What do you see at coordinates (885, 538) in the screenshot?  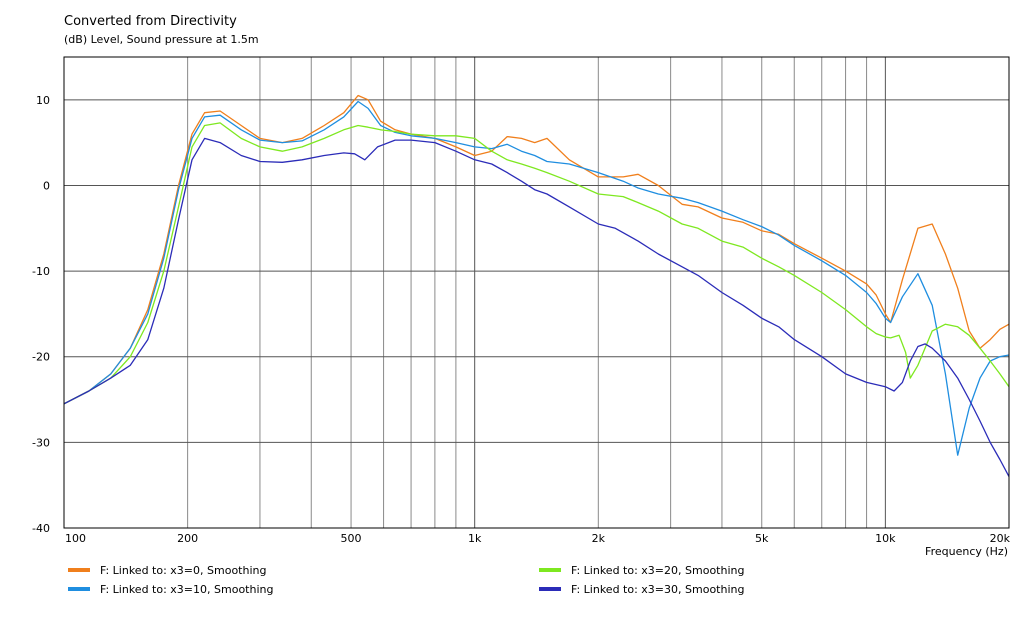 I see `x-tick-label: 10k` at bounding box center [885, 538].